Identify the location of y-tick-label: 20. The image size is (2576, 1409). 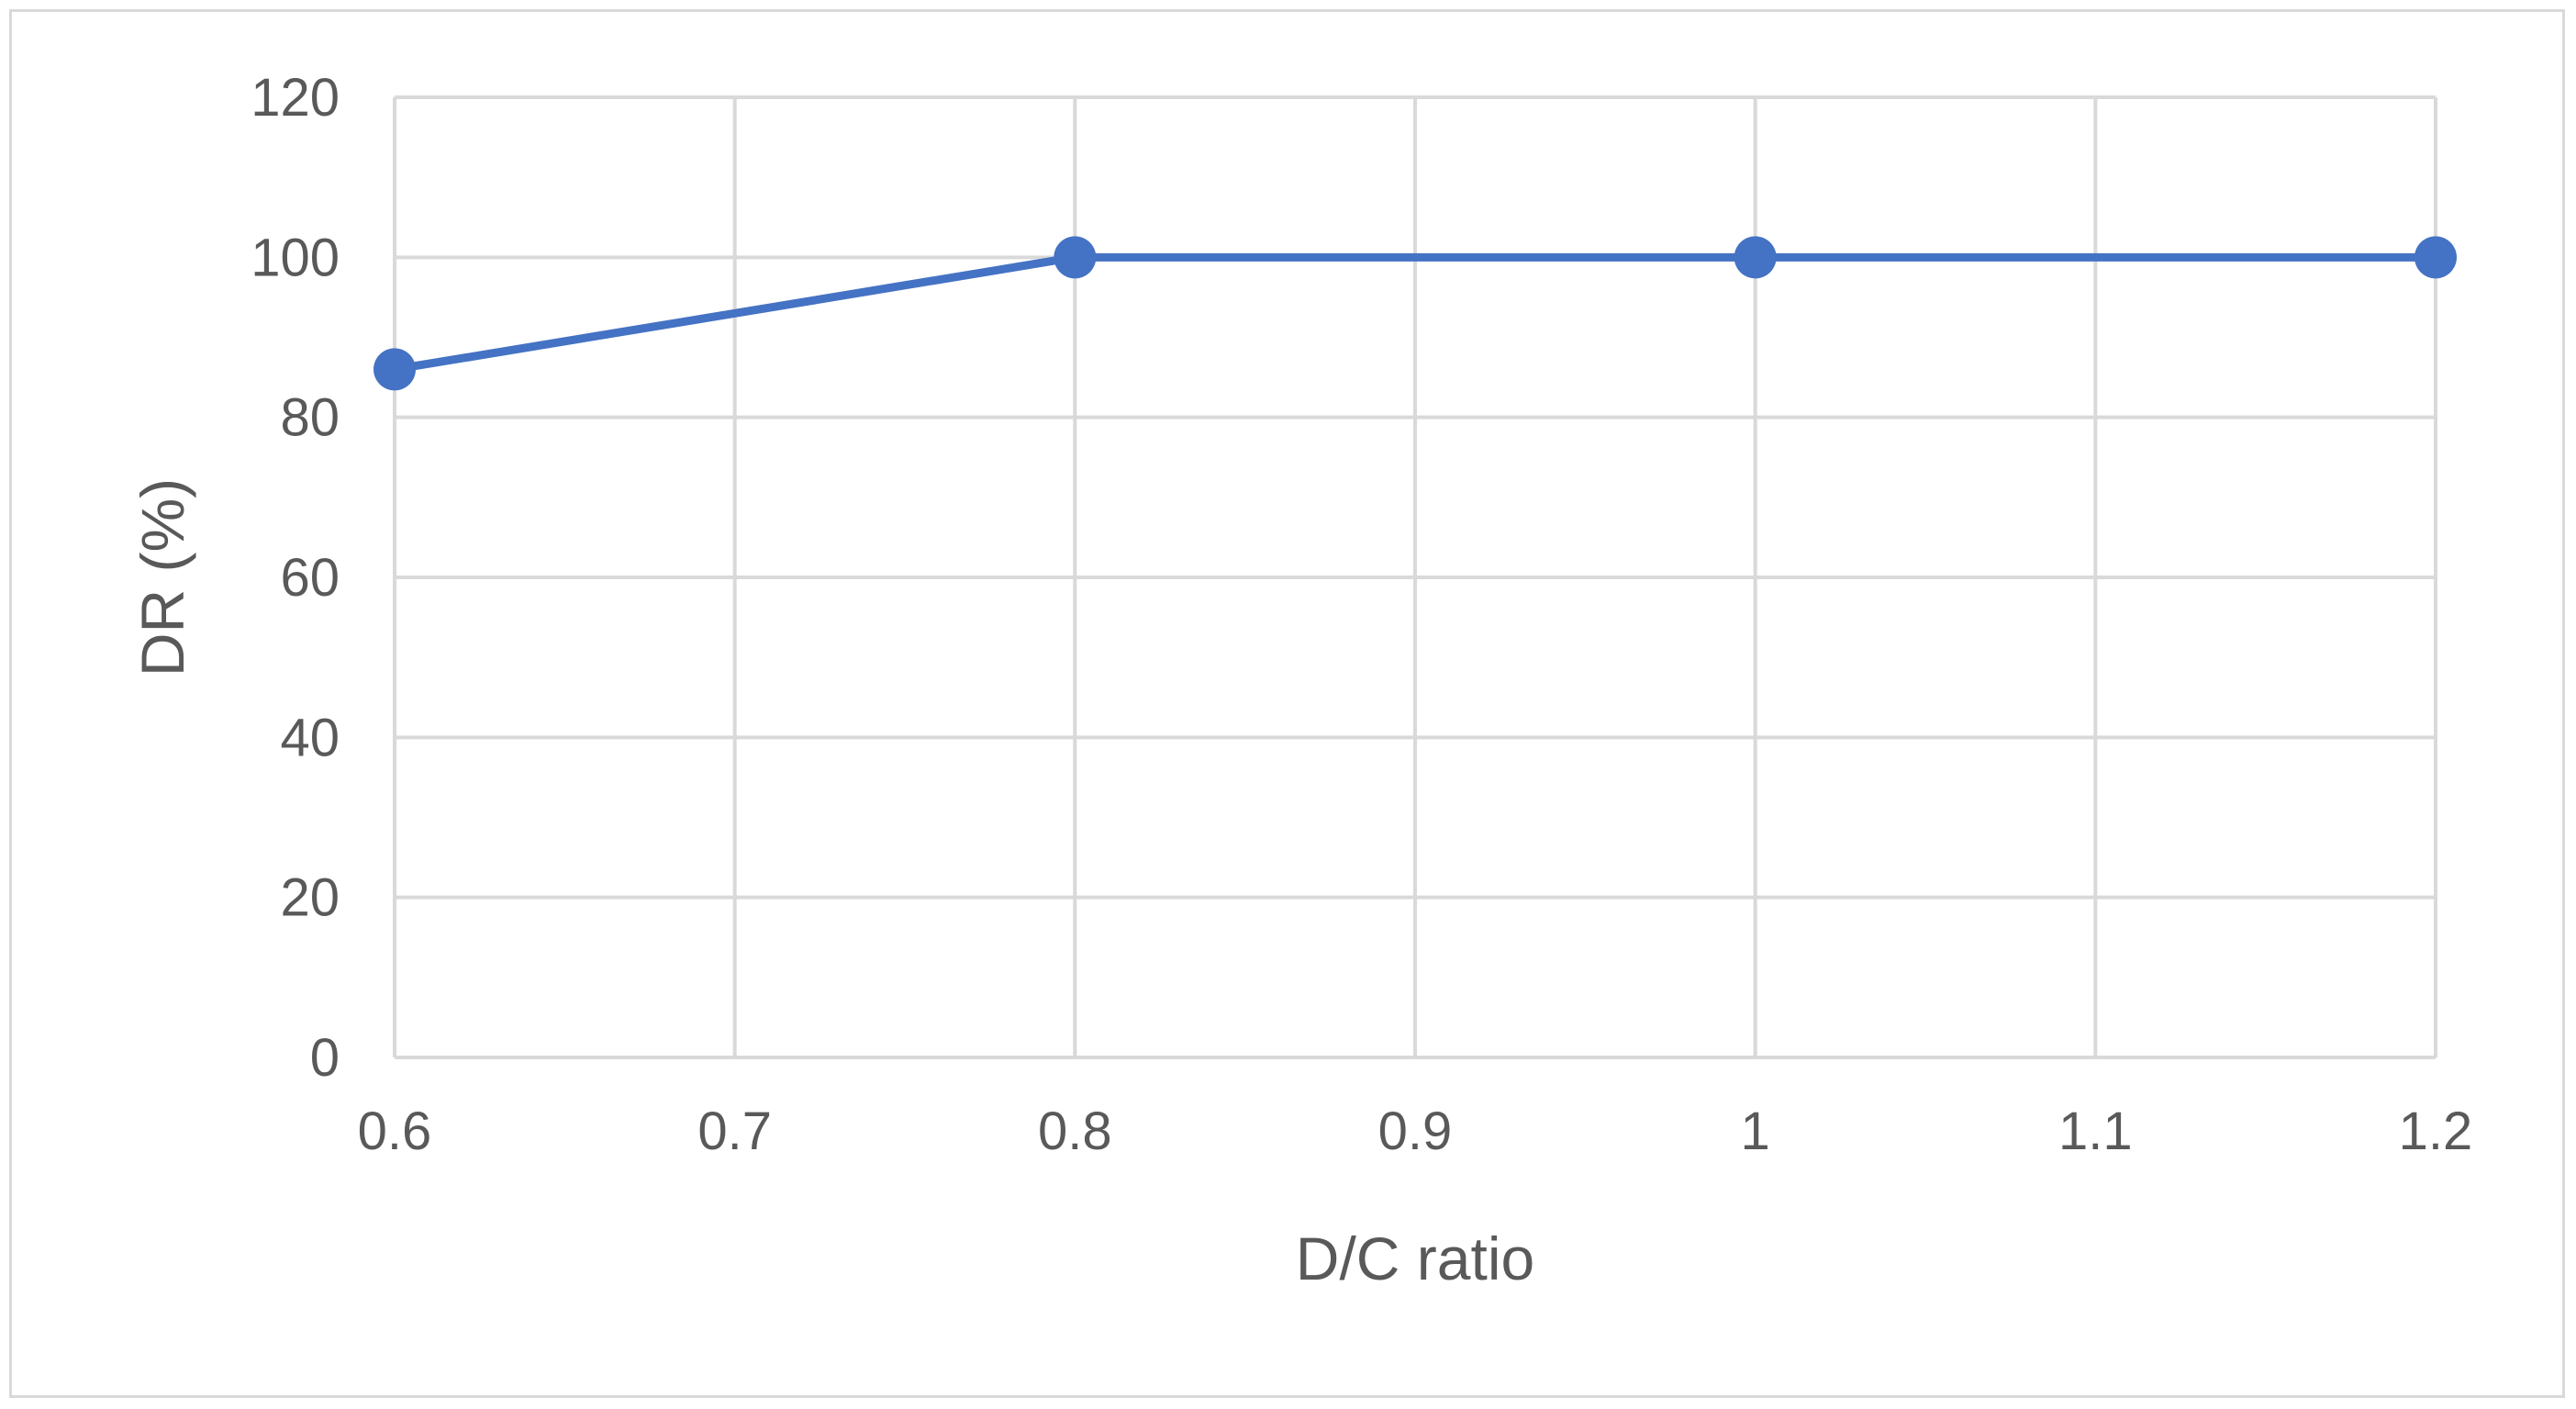
(310, 898).